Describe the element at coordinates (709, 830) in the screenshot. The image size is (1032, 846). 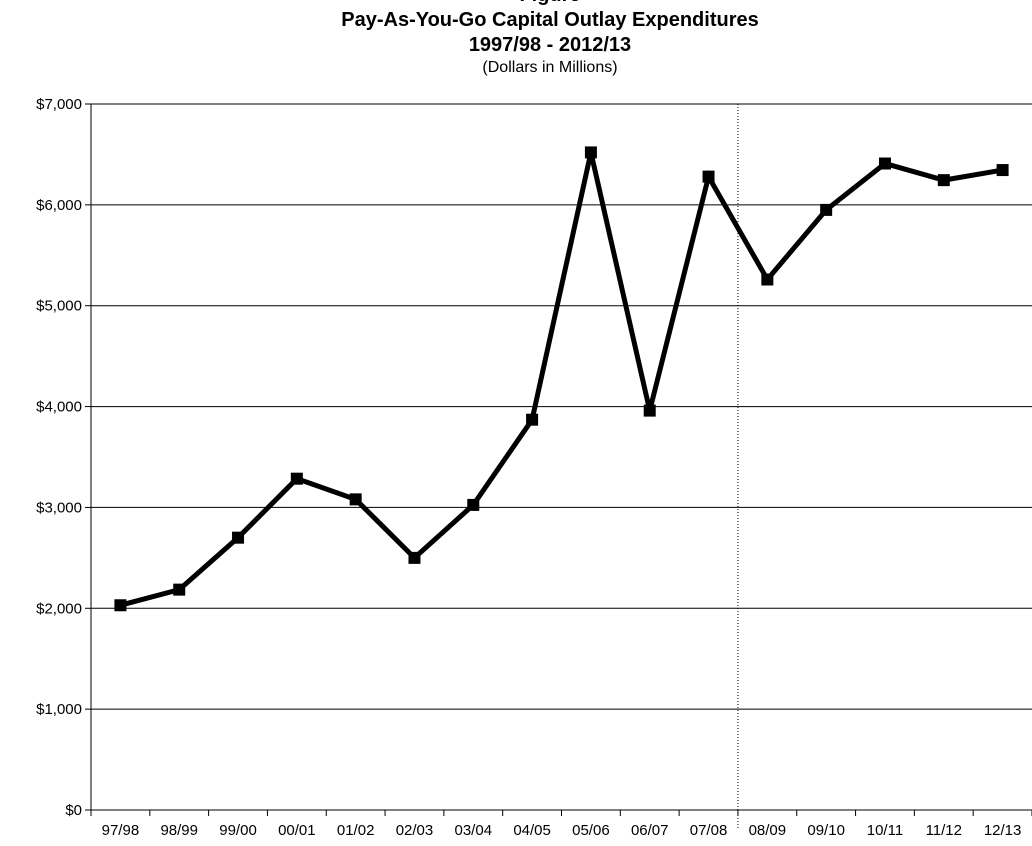
I see `x-tick-label: 07/08` at that location.